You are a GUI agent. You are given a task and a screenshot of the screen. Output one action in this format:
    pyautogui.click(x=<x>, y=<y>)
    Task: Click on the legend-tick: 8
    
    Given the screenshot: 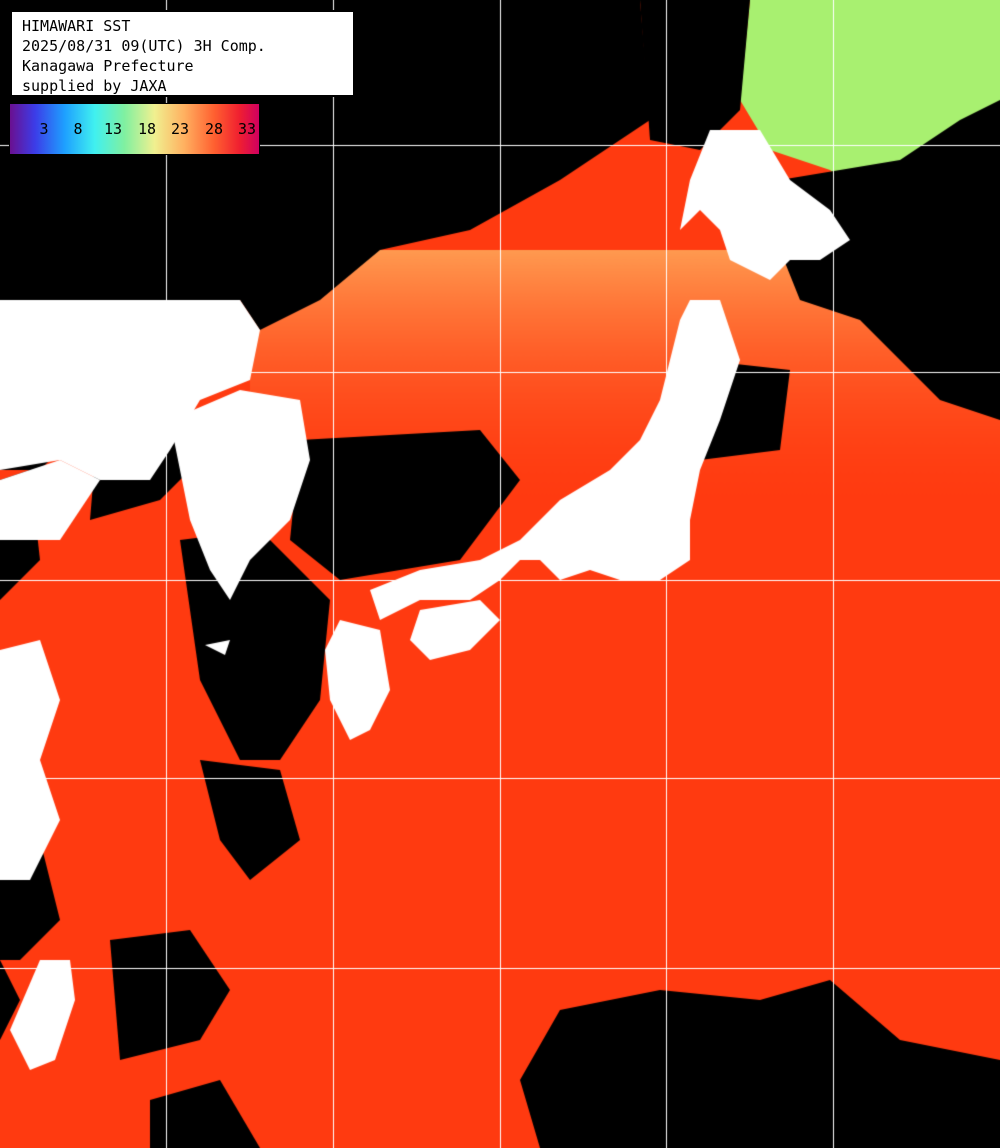 What is the action you would take?
    pyautogui.click(x=78, y=129)
    